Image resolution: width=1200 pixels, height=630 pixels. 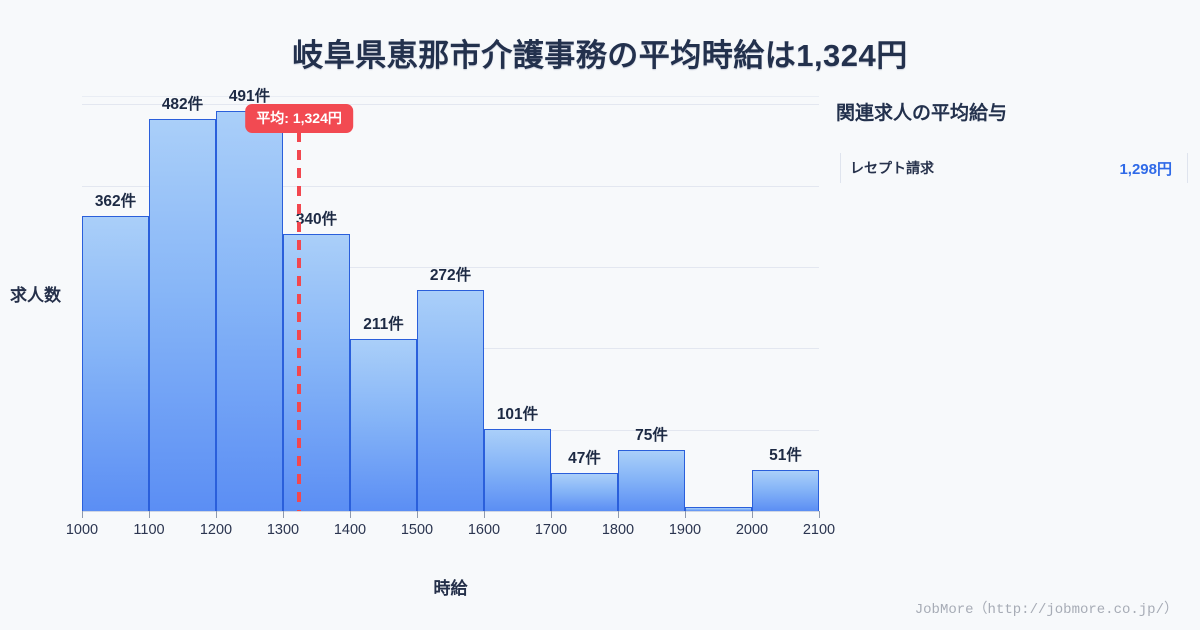 What do you see at coordinates (115, 202) in the screenshot?
I see `bar-value-label: 362件` at bounding box center [115, 202].